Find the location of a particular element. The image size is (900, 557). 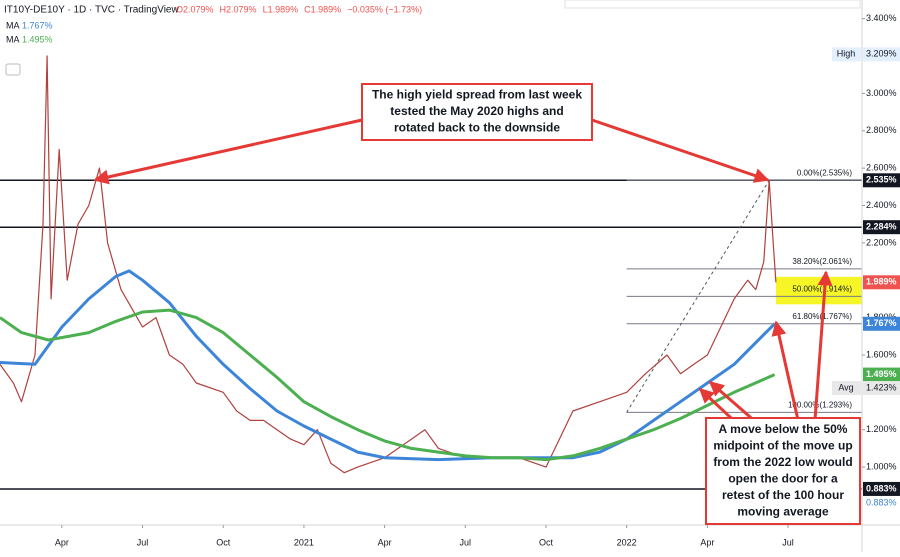

price-tag-label: 2.284% is located at coordinates (881, 227).